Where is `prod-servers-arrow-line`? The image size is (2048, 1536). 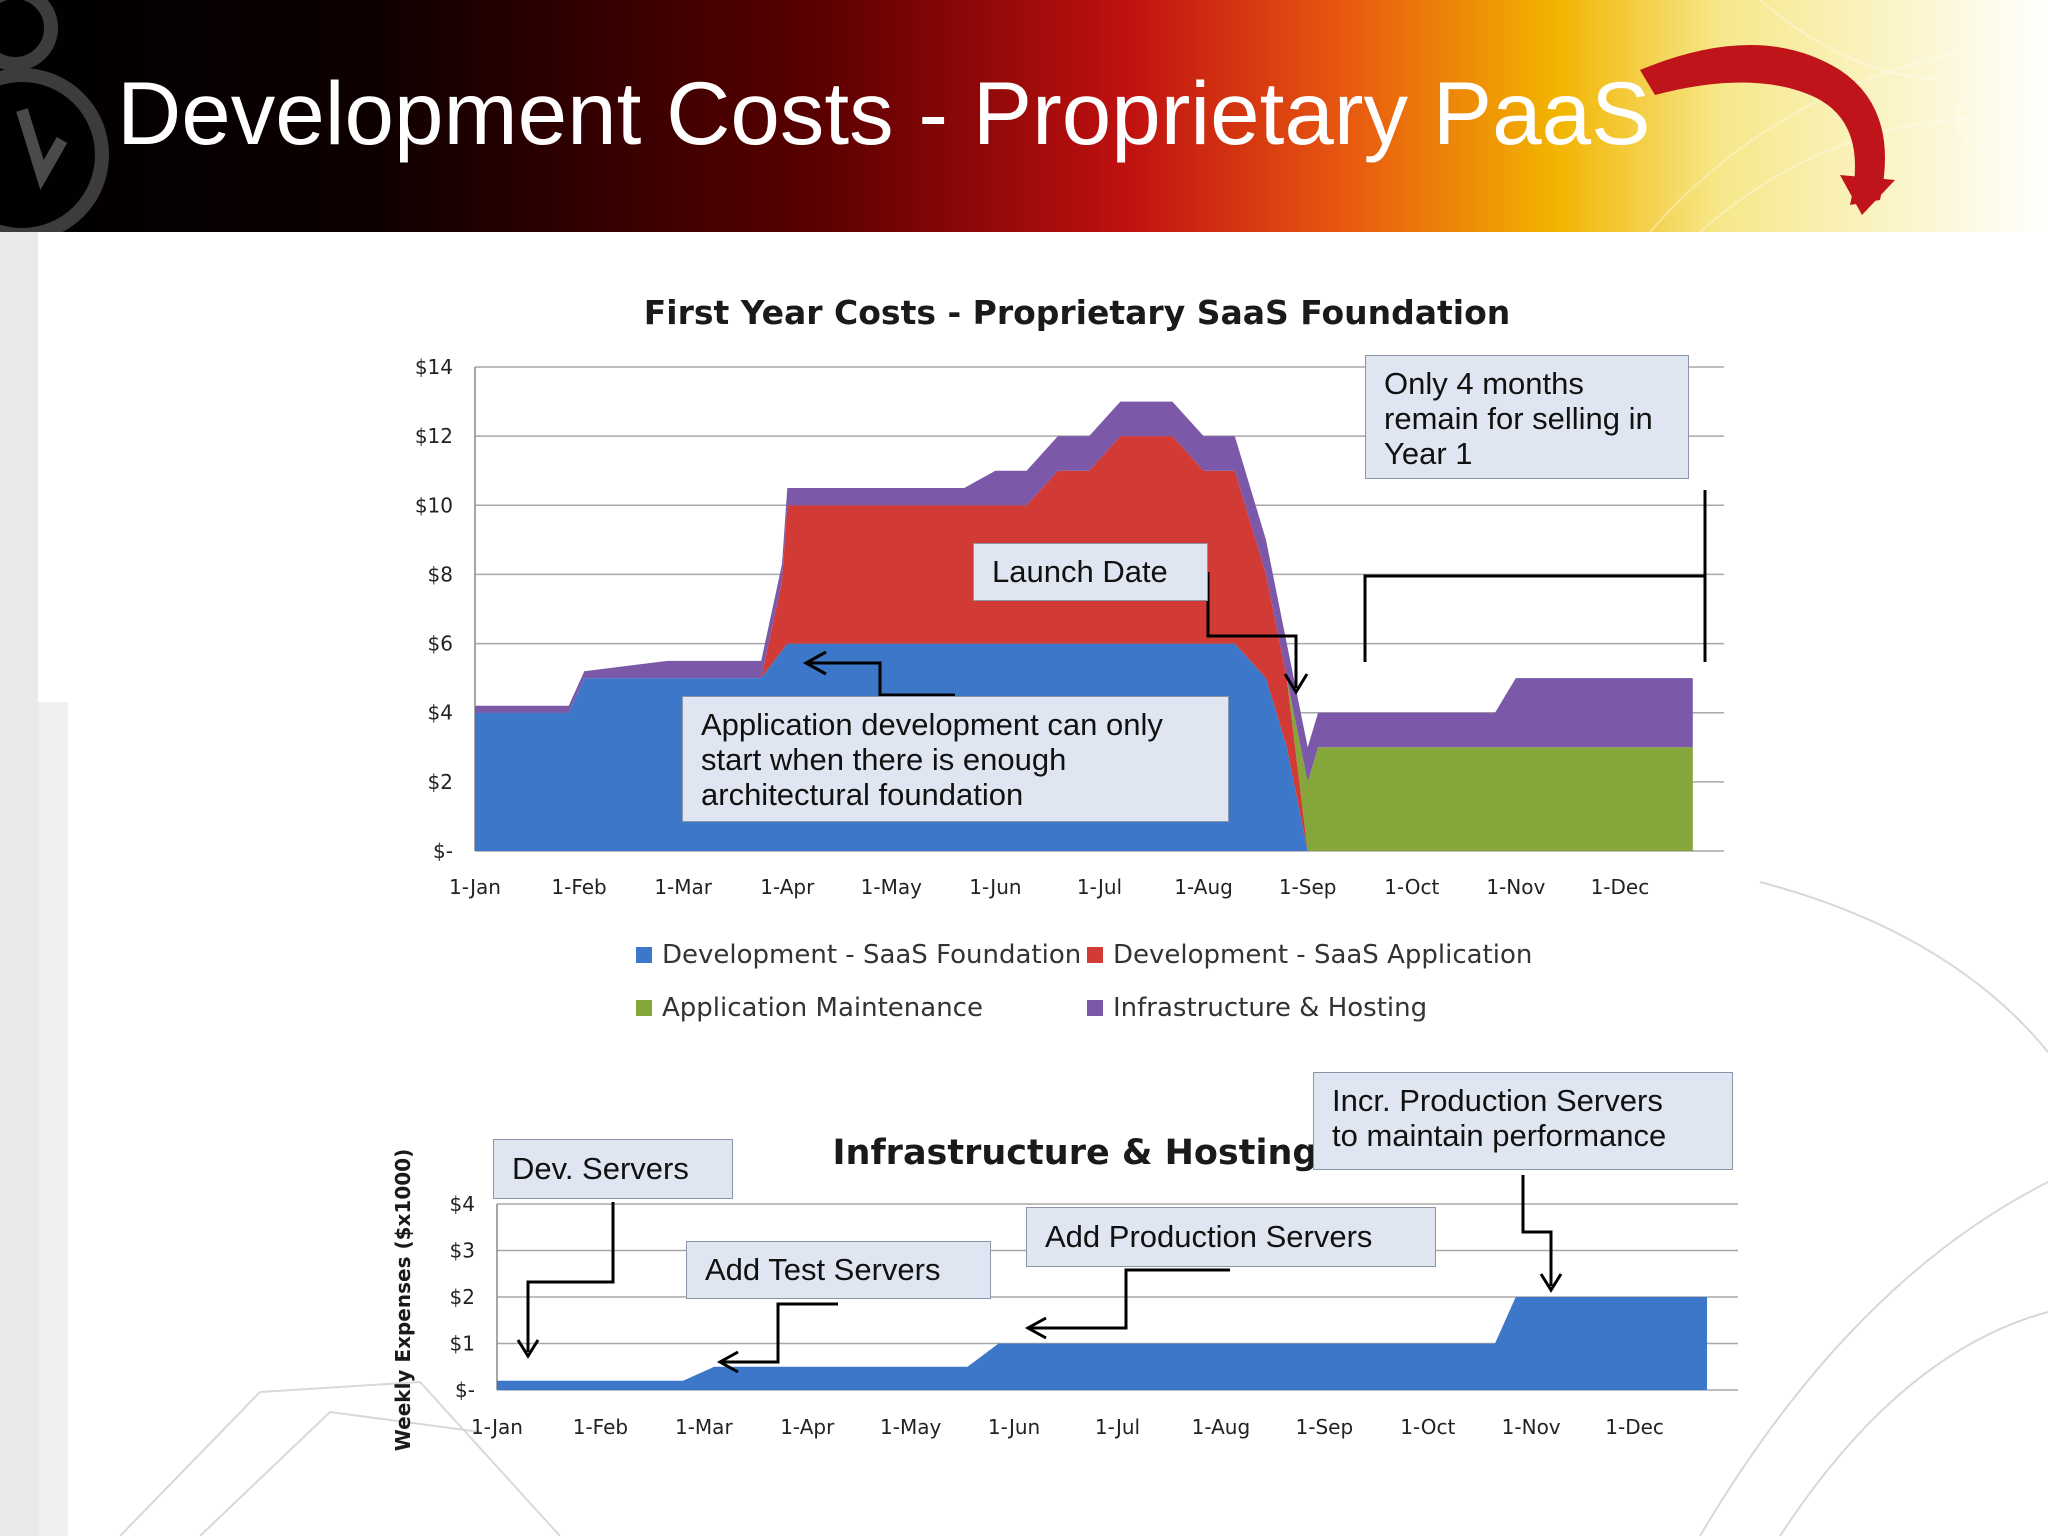
prod-servers-arrow-line is located at coordinates (1130, 1299).